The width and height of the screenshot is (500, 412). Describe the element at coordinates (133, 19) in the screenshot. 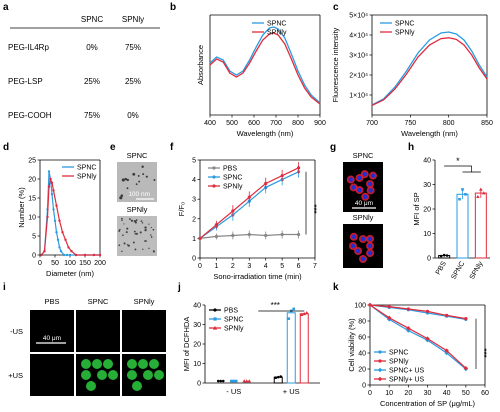

I see `table-header-spnly: SPNly` at that location.